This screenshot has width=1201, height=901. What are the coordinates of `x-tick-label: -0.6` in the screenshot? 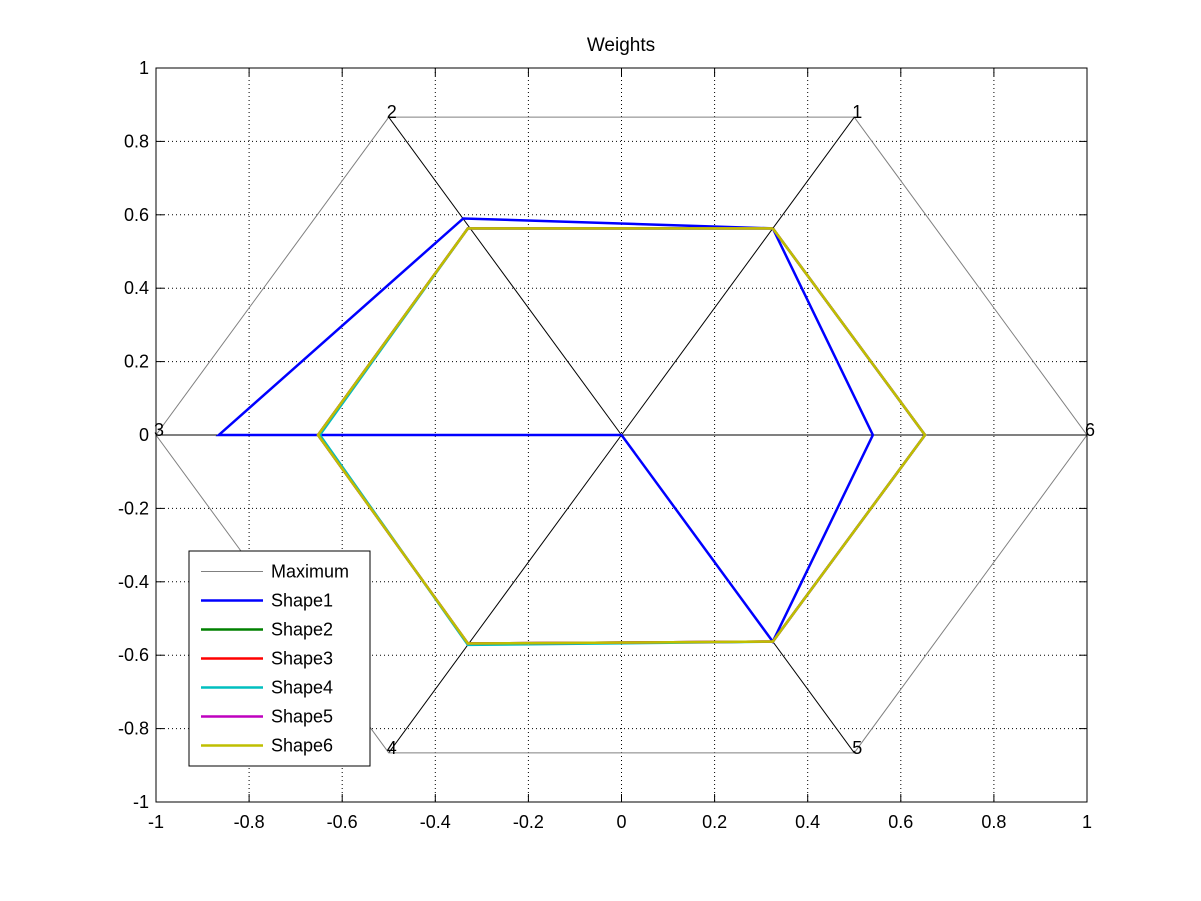 It's located at (342, 822).